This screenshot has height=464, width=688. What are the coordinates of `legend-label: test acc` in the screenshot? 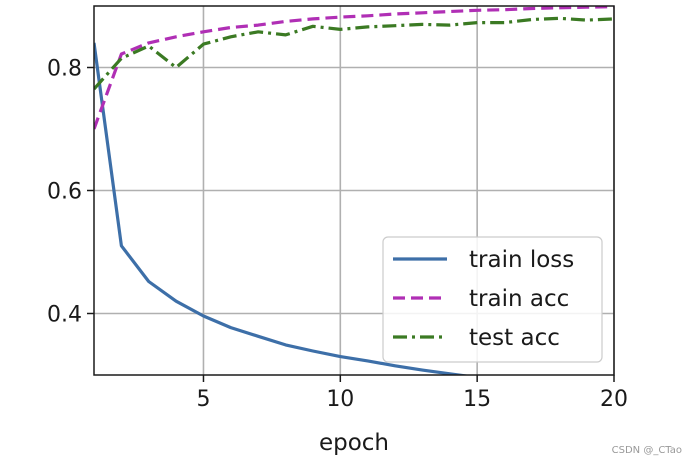 It's located at (514, 338).